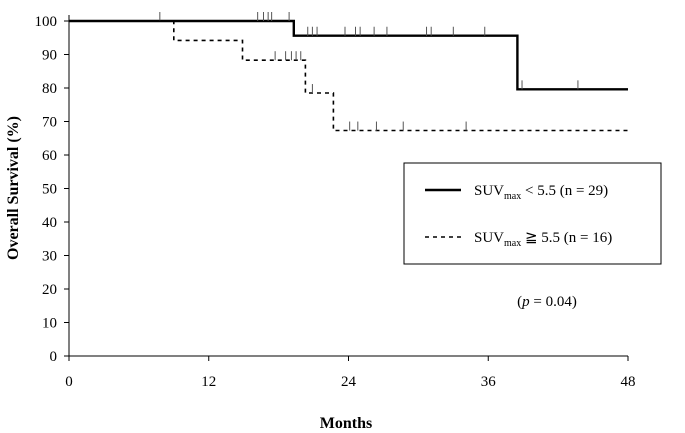  Describe the element at coordinates (208, 382) in the screenshot. I see `x-tick-label: 12` at that location.